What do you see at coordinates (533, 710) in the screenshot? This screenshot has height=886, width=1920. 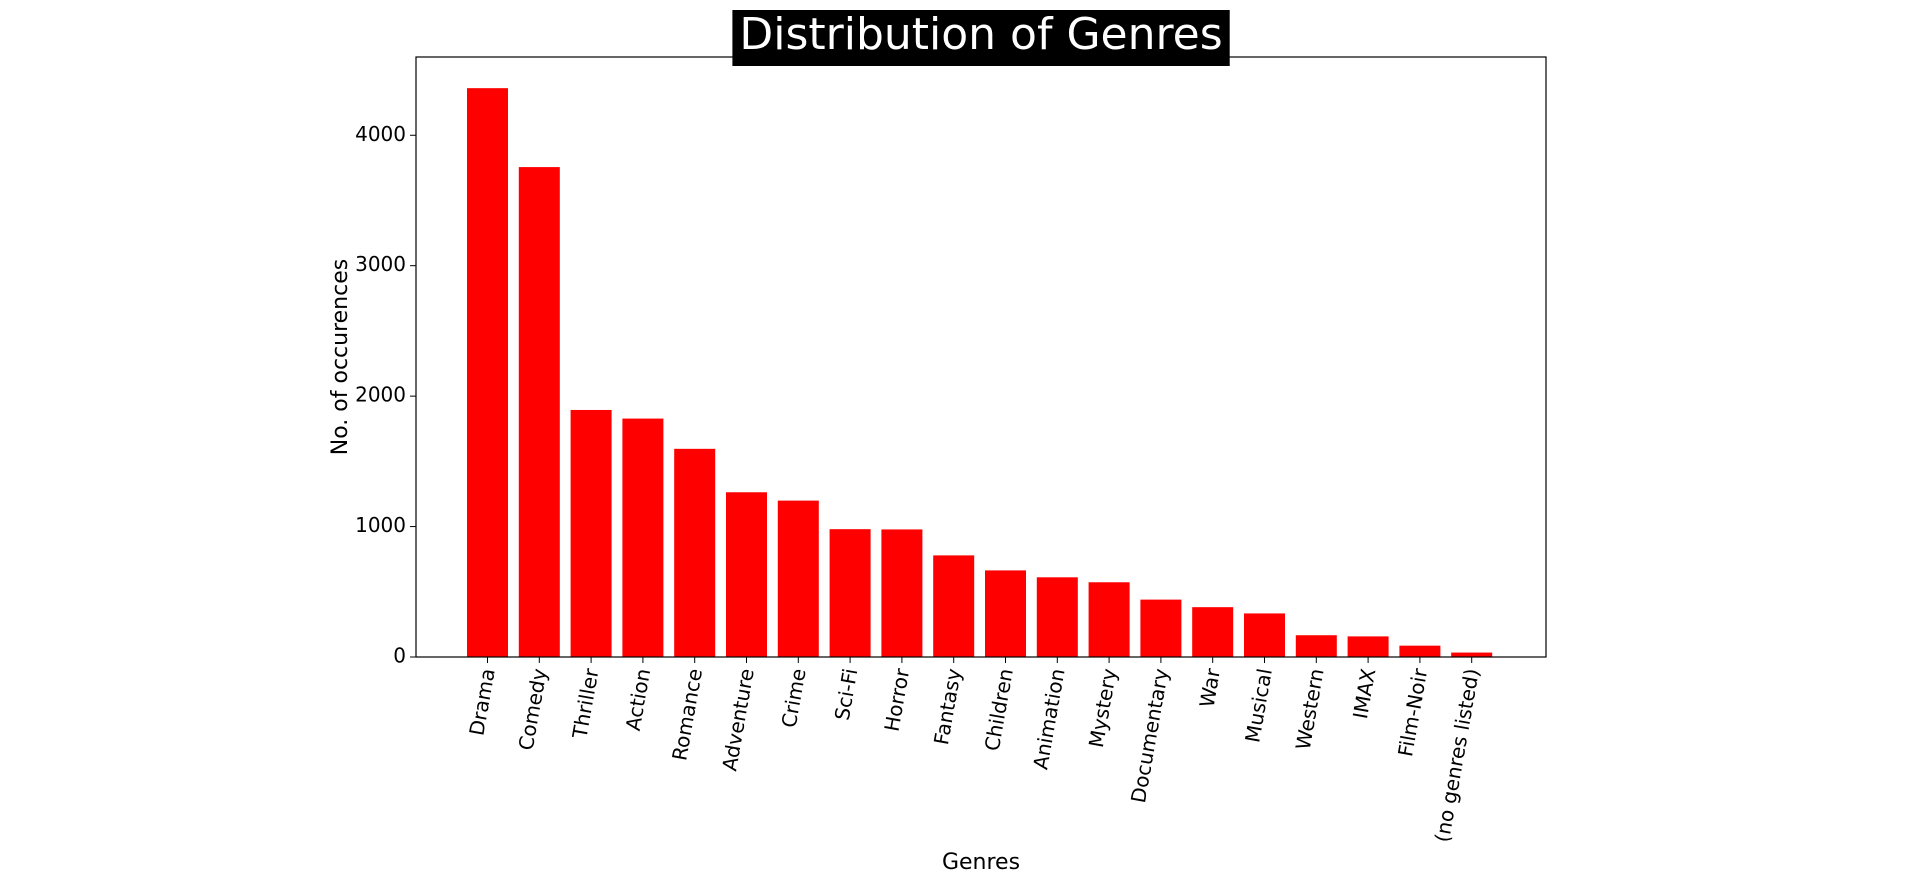 I see `x-tick-label: Comedy` at bounding box center [533, 710].